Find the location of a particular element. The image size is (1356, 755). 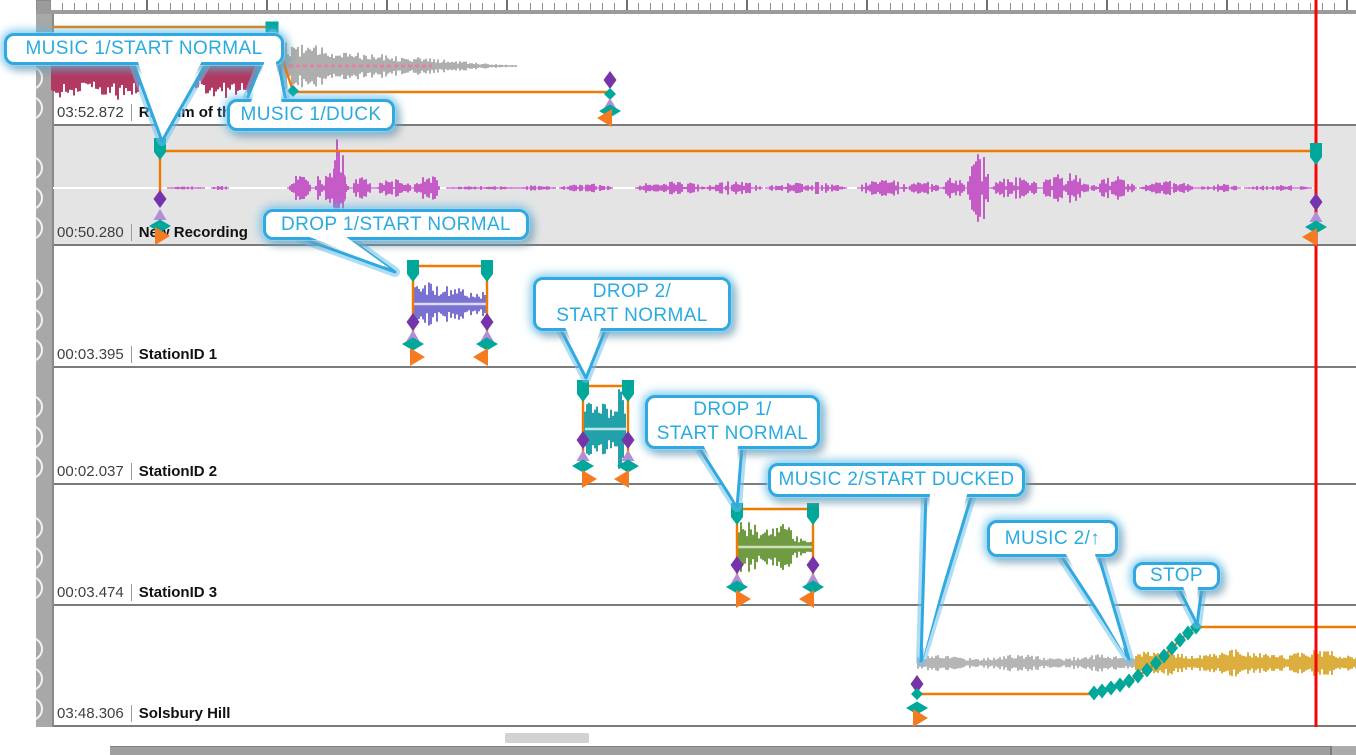

waveform-voice is located at coordinates (739, 188).